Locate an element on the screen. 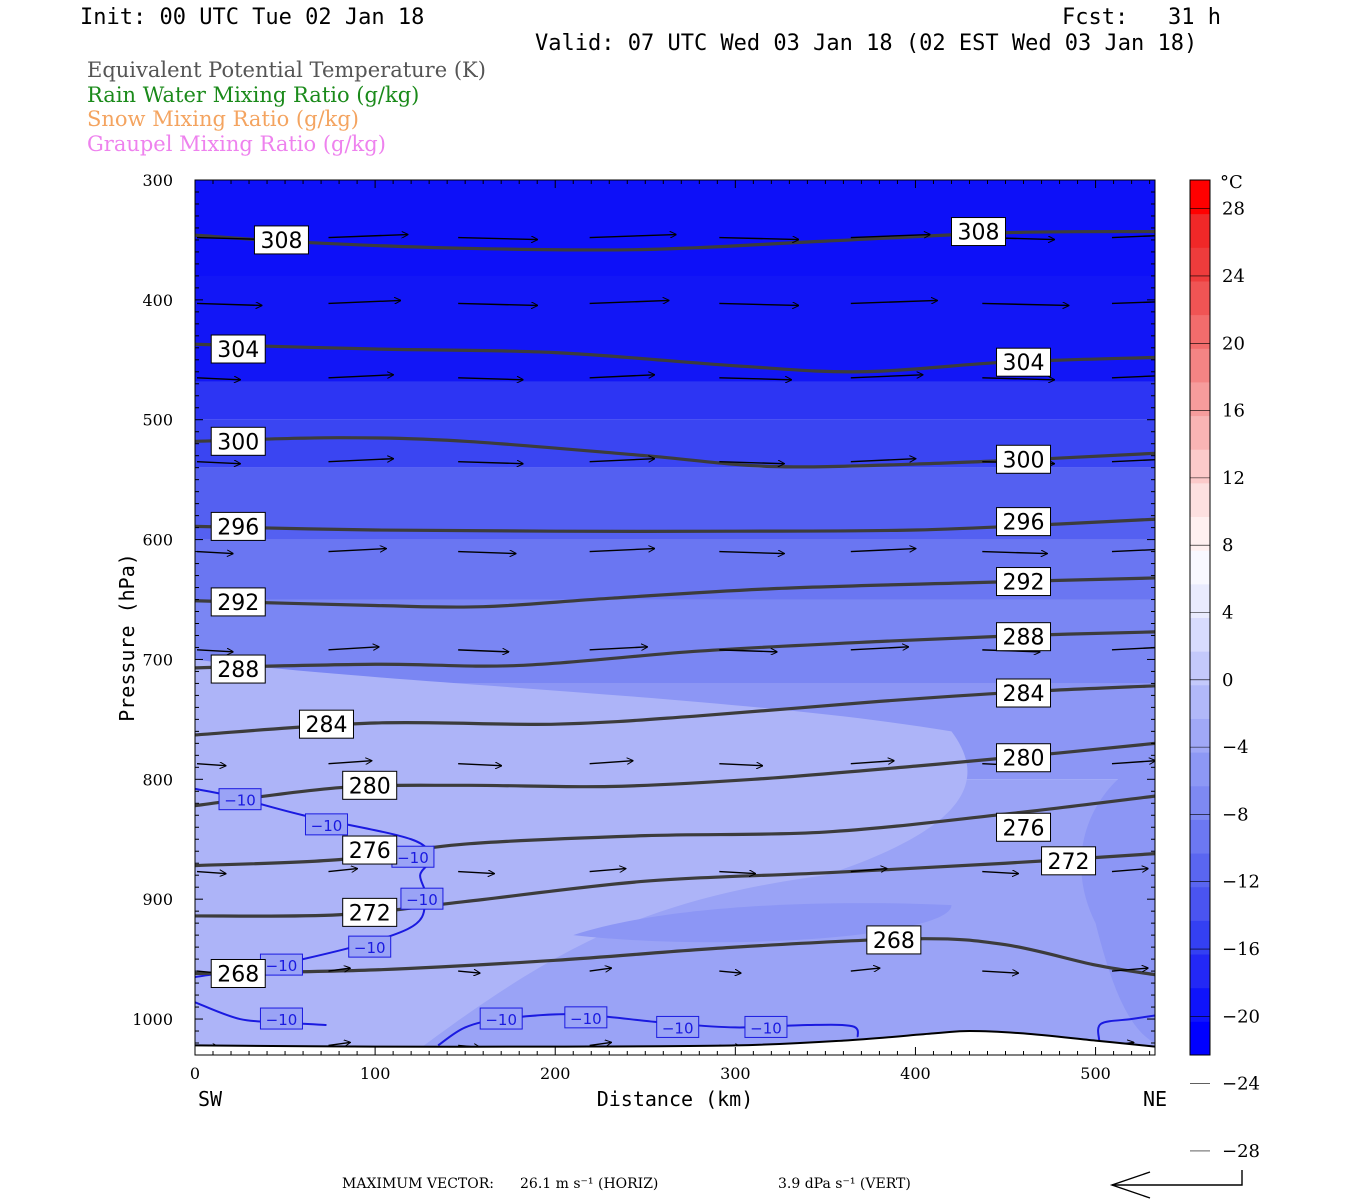  colorbar-tick-label: 28 is located at coordinates (1233, 209).